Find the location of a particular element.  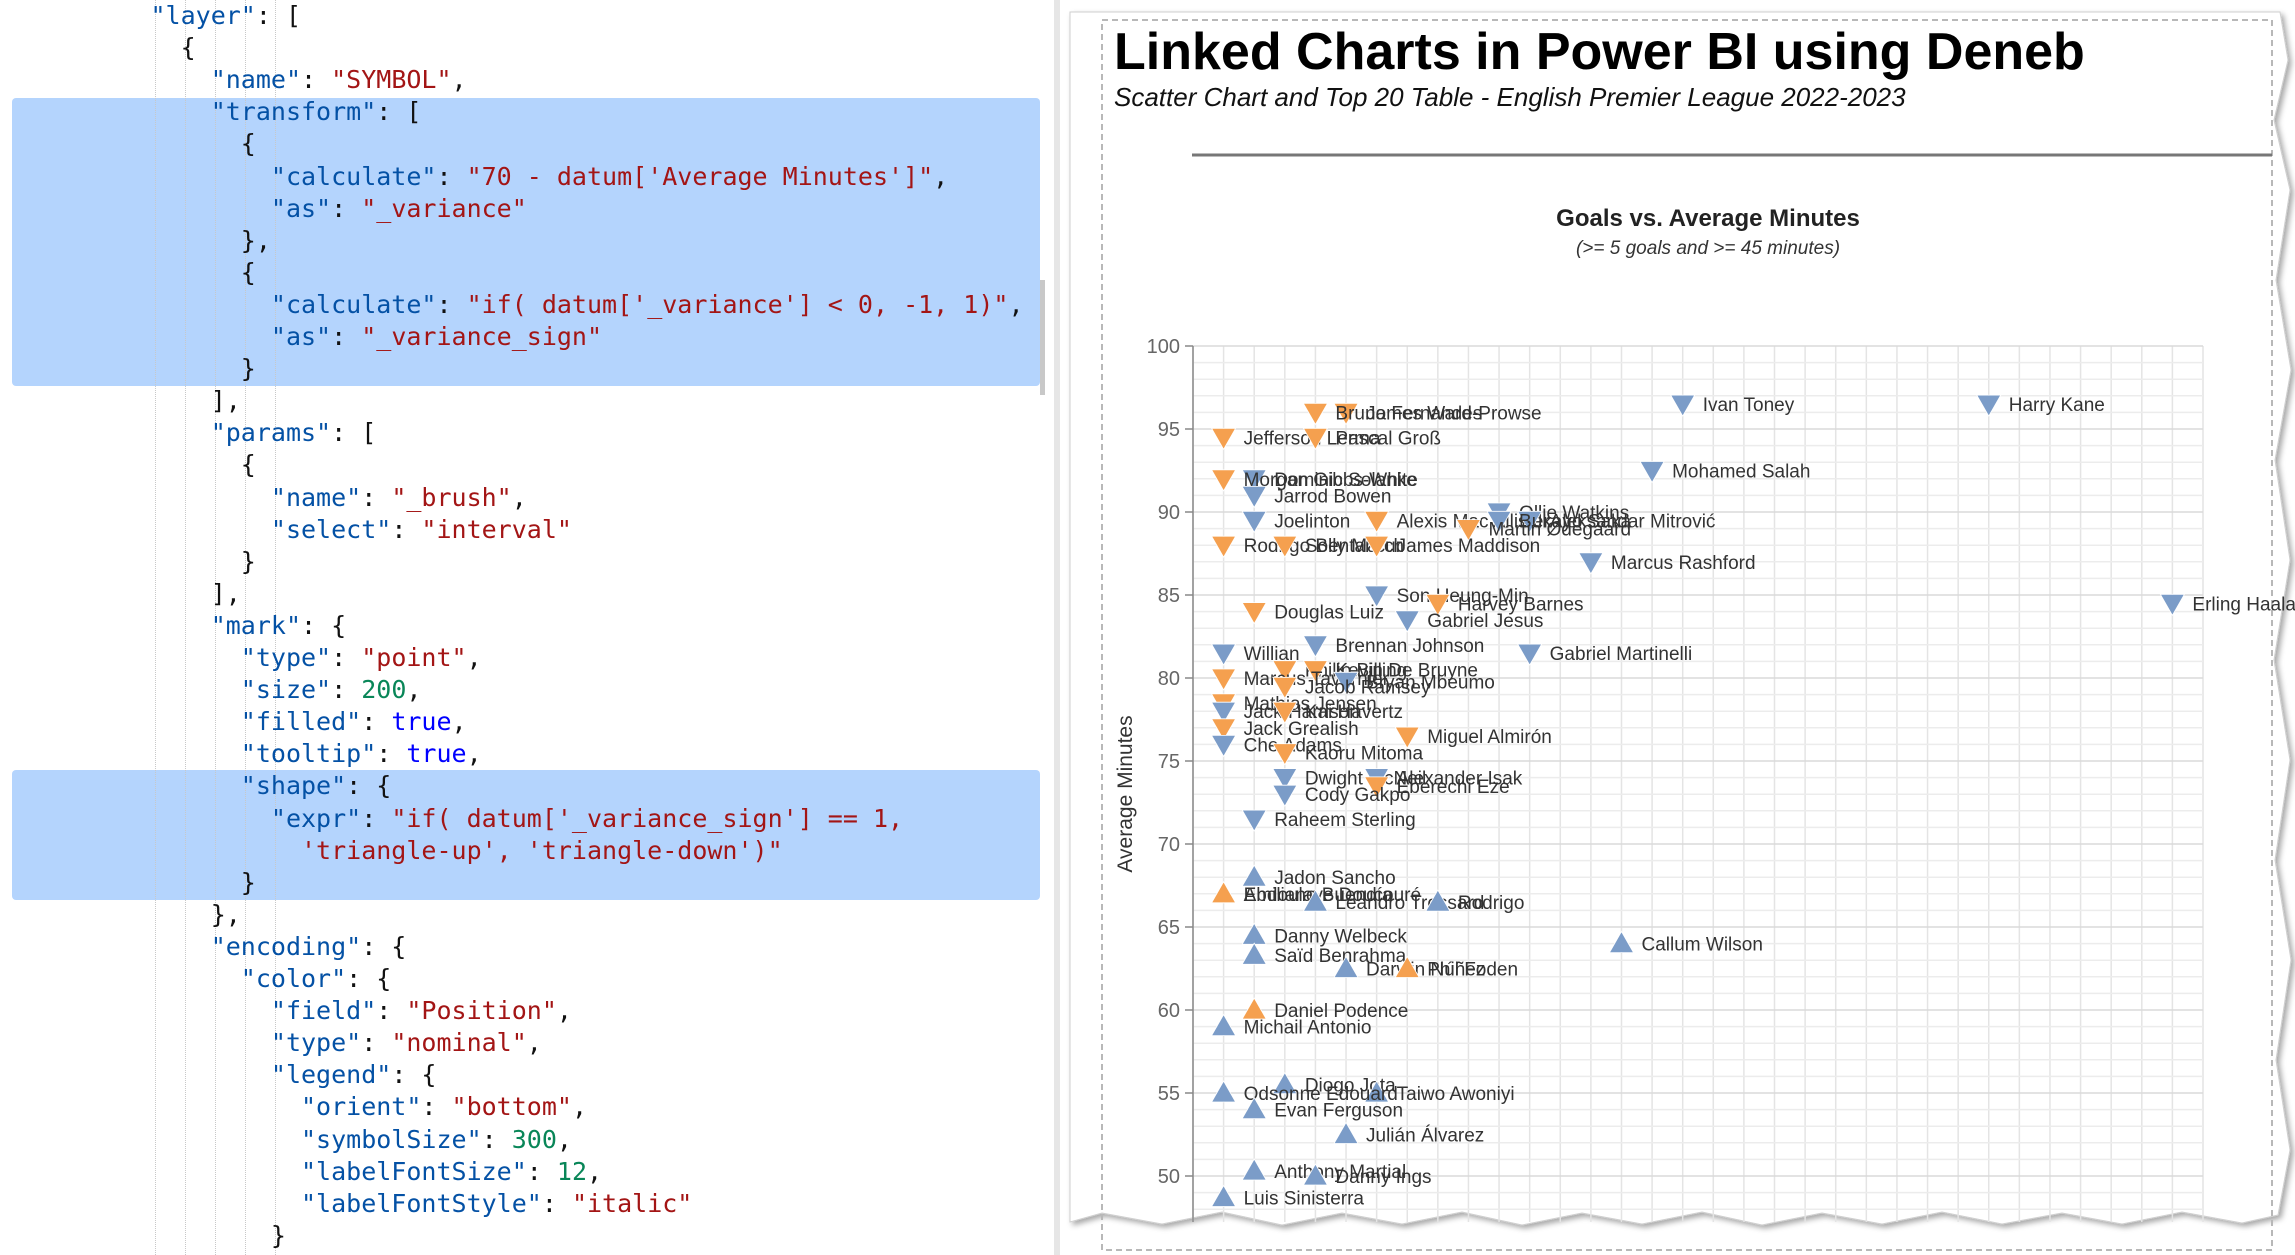

code-token: "SYMBOL" is located at coordinates (391, 80).